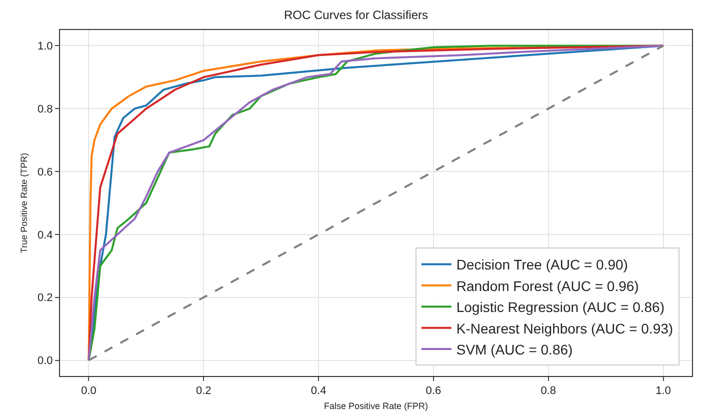 The width and height of the screenshot is (712, 416). Describe the element at coordinates (547, 286) in the screenshot. I see `legend-label: Random Forest (AUC = 0.96)` at that location.